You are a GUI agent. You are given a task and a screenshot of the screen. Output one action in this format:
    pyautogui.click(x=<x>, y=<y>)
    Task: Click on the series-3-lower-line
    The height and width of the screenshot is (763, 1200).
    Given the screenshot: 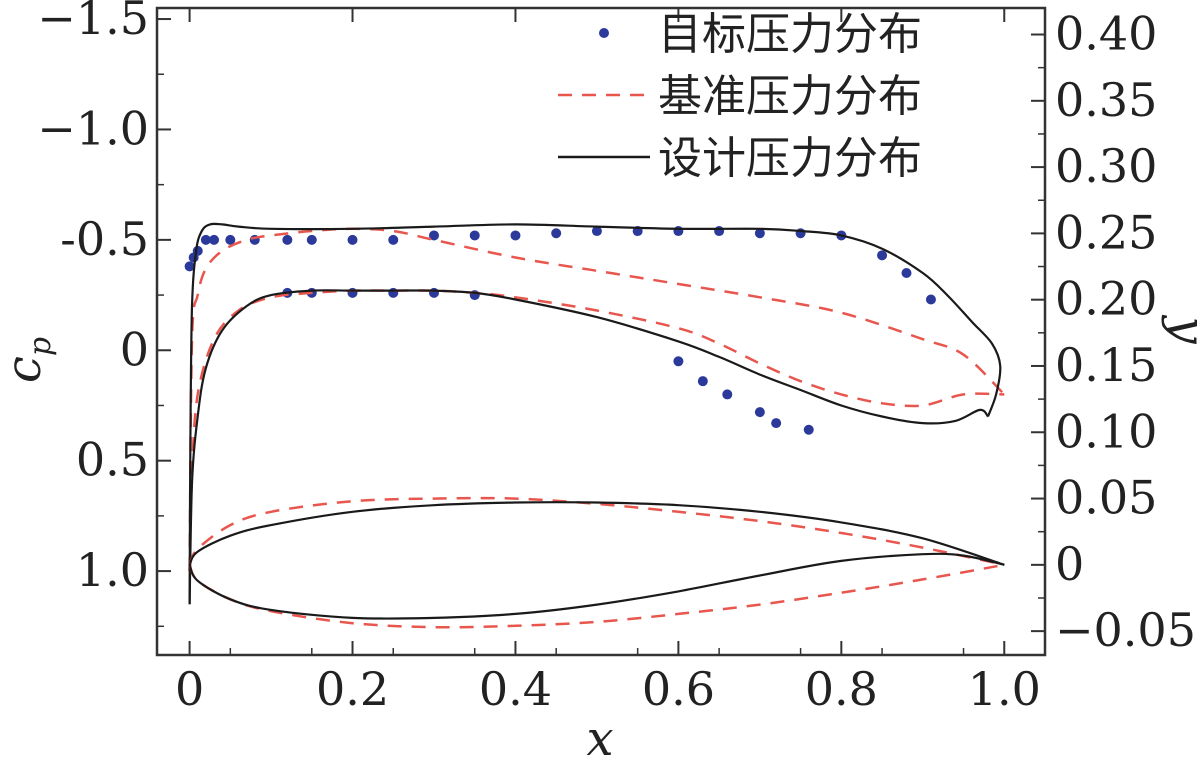 What is the action you would take?
    pyautogui.click(x=596, y=596)
    